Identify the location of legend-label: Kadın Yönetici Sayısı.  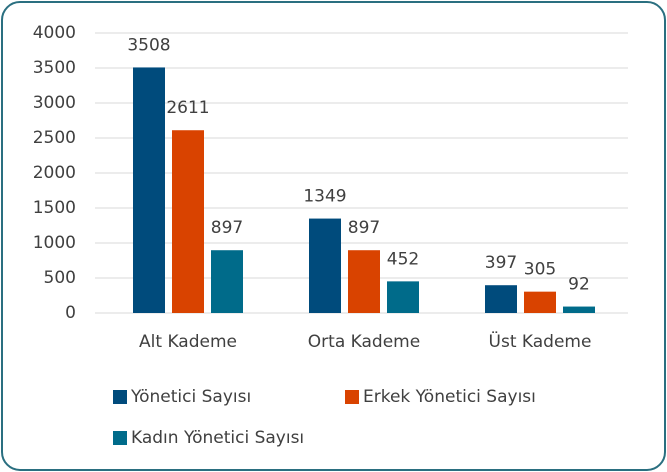
(217, 438).